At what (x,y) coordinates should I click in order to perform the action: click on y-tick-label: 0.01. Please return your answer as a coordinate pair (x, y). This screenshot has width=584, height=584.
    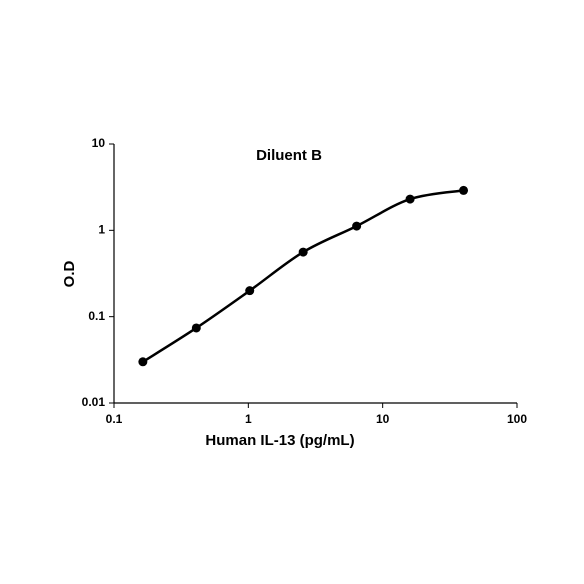
    Looking at the image, I should click on (94, 402).